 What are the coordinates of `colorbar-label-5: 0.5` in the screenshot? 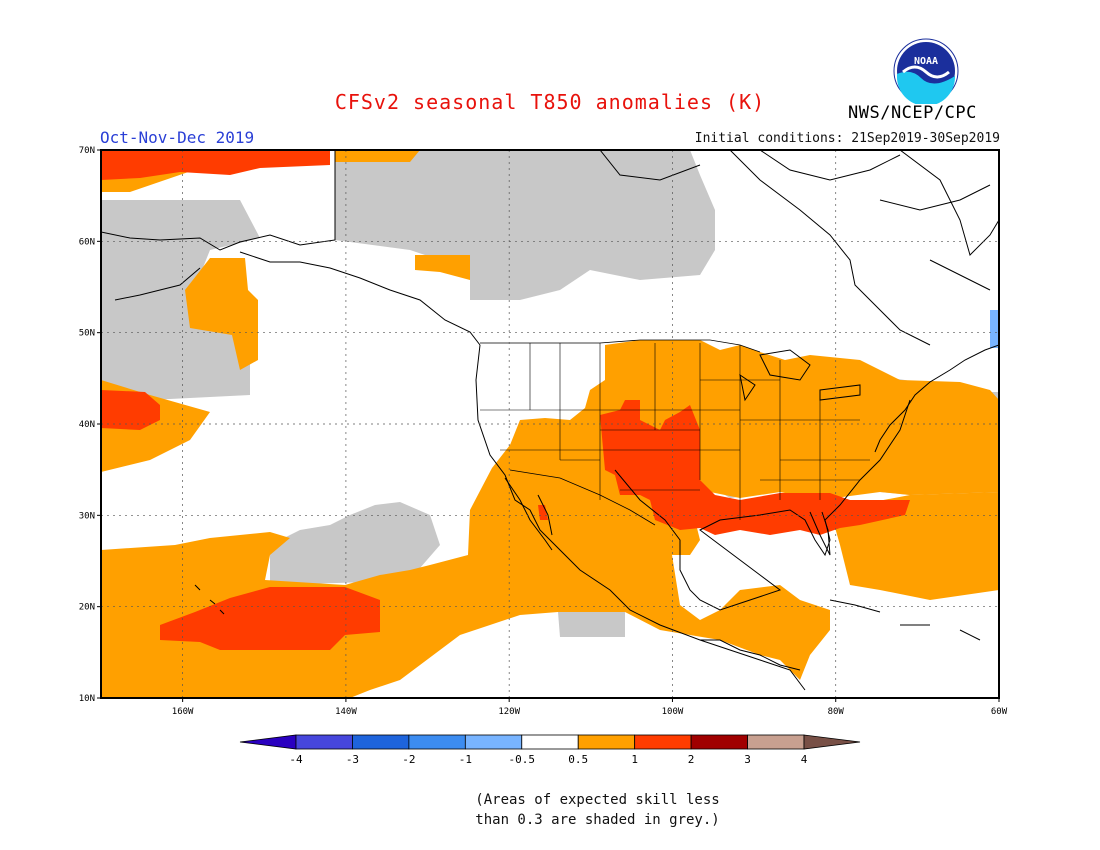 It's located at (578, 759).